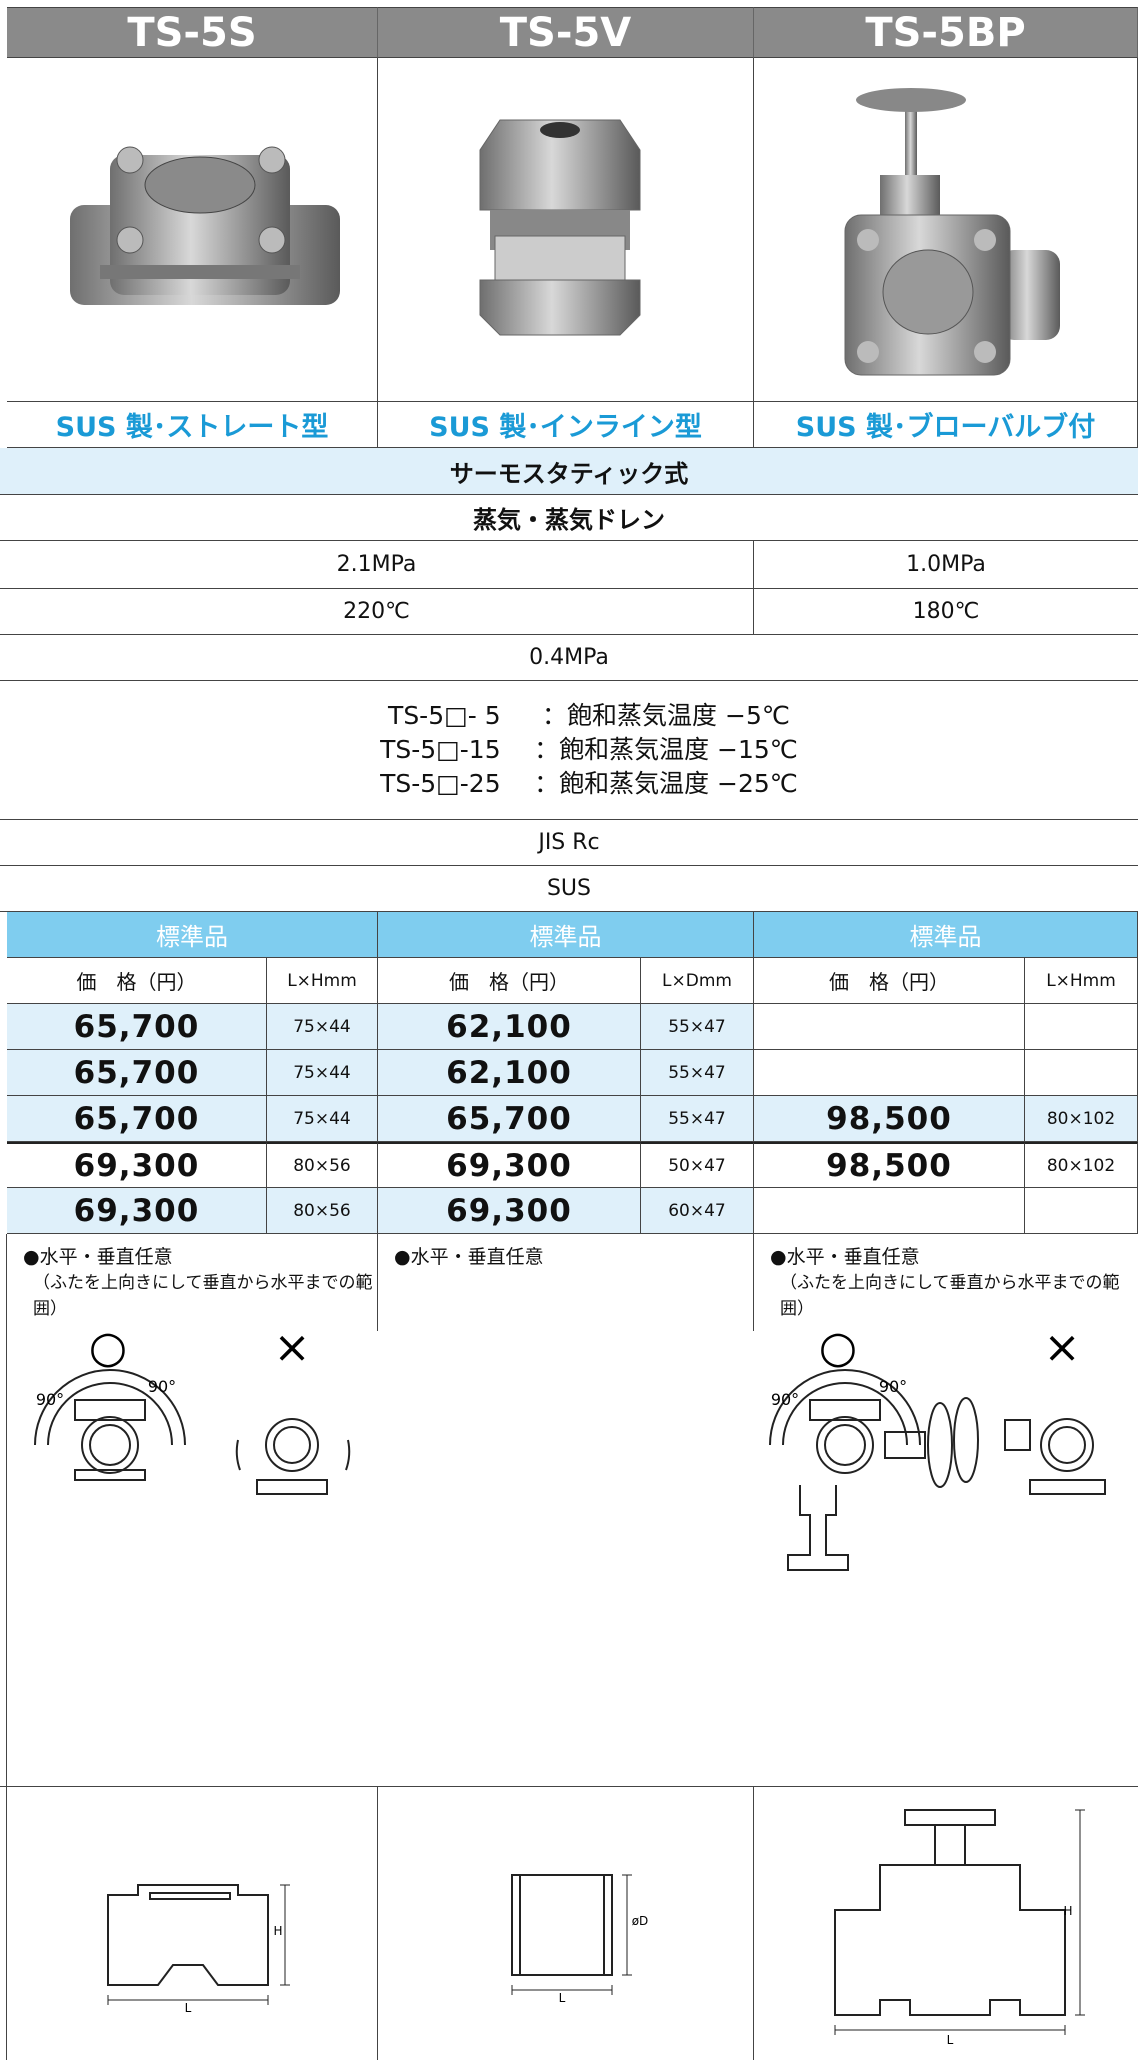 This screenshot has height=2060, width=1146. What do you see at coordinates (560, 227) in the screenshot?
I see `photo-ts5v` at bounding box center [560, 227].